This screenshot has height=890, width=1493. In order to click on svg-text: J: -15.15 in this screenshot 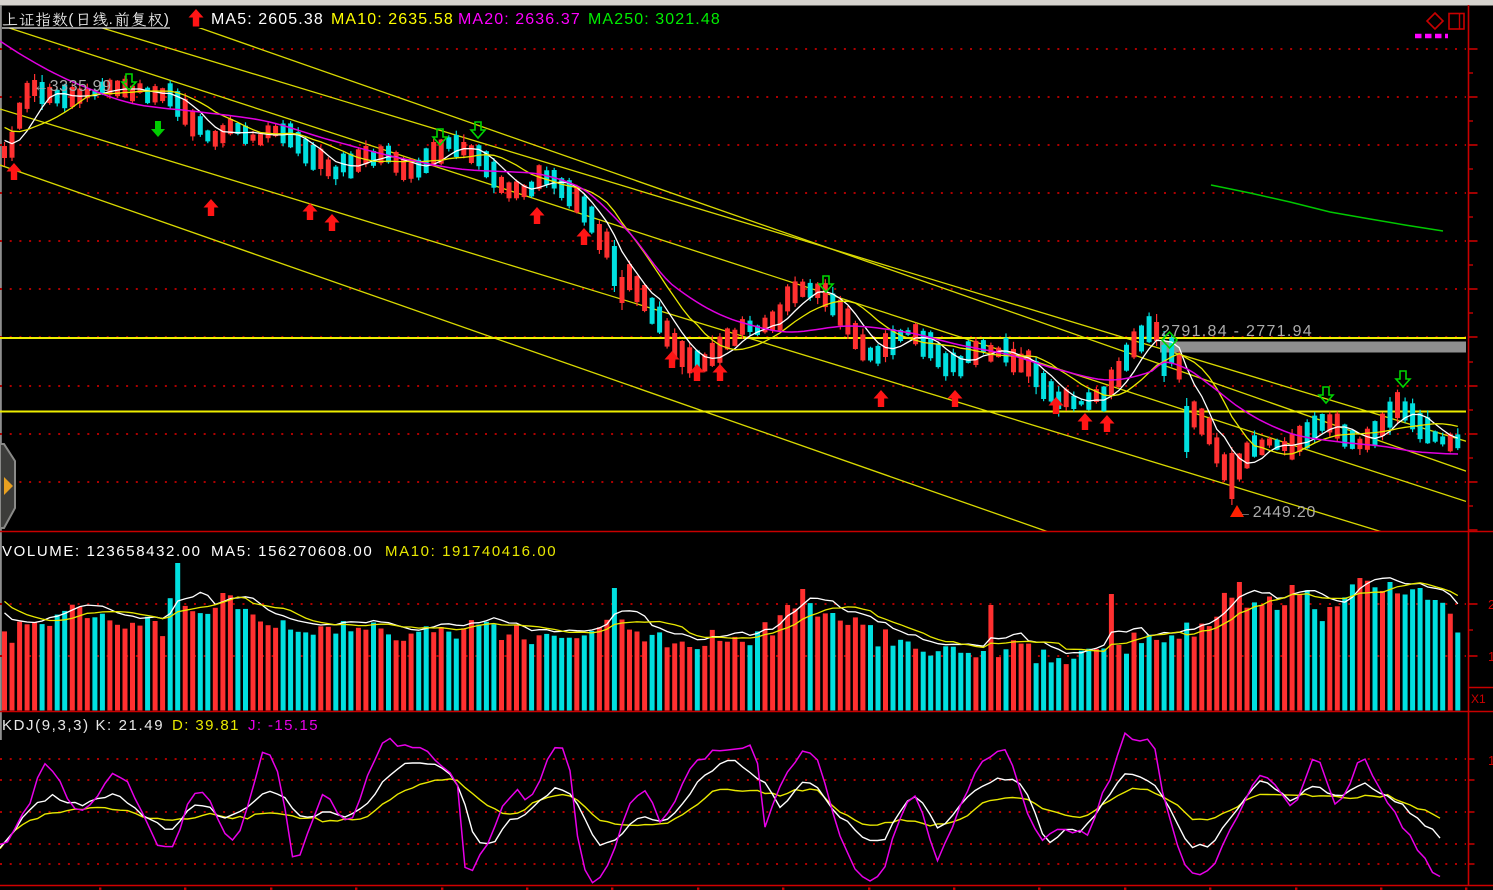, I will do `click(283, 725)`.